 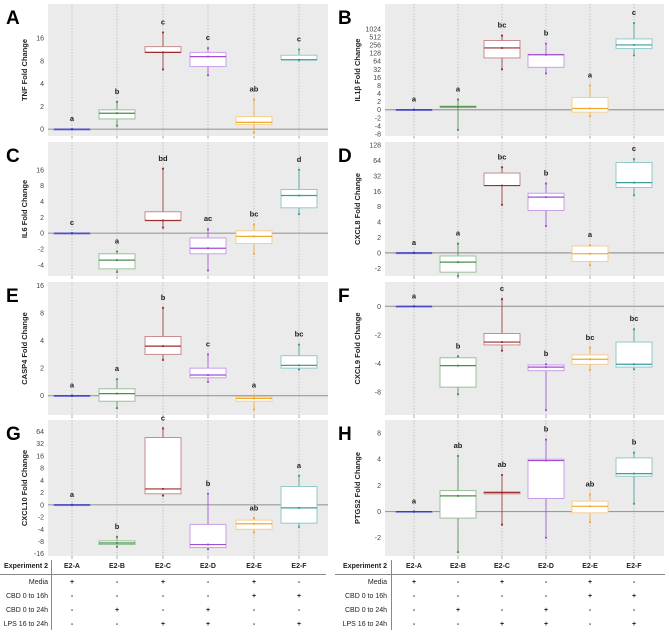 What do you see at coordinates (12, 296) in the screenshot?
I see `panel-letter: E` at bounding box center [12, 296].